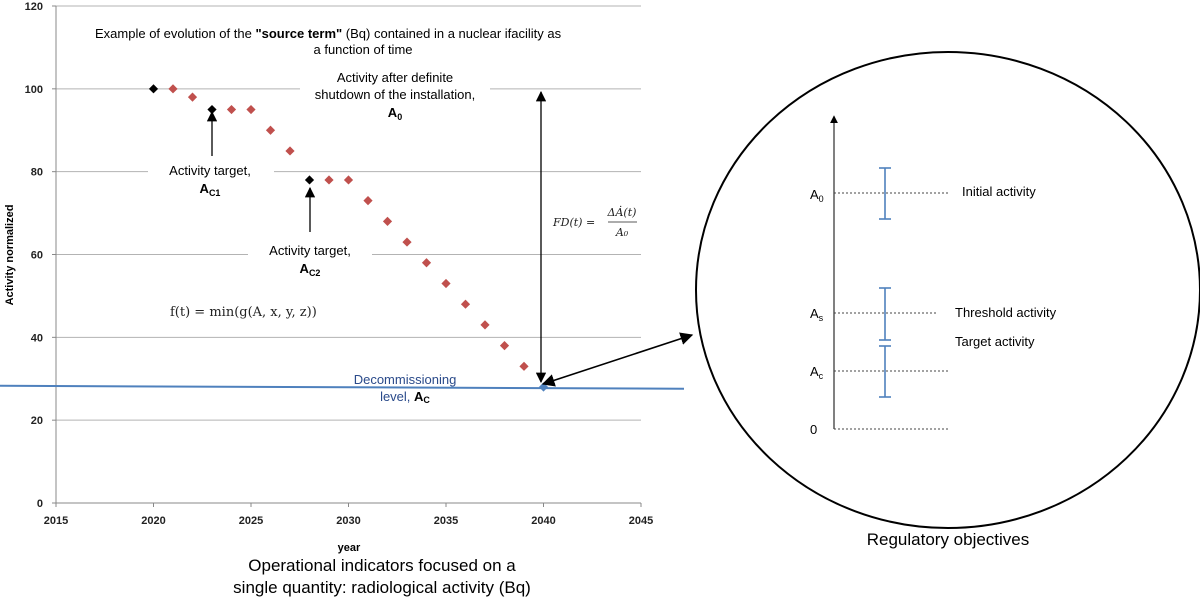 Image resolution: width=1200 pixels, height=605 pixels. What do you see at coordinates (817, 195) in the screenshot?
I see `level-symbol-a0: A0` at bounding box center [817, 195].